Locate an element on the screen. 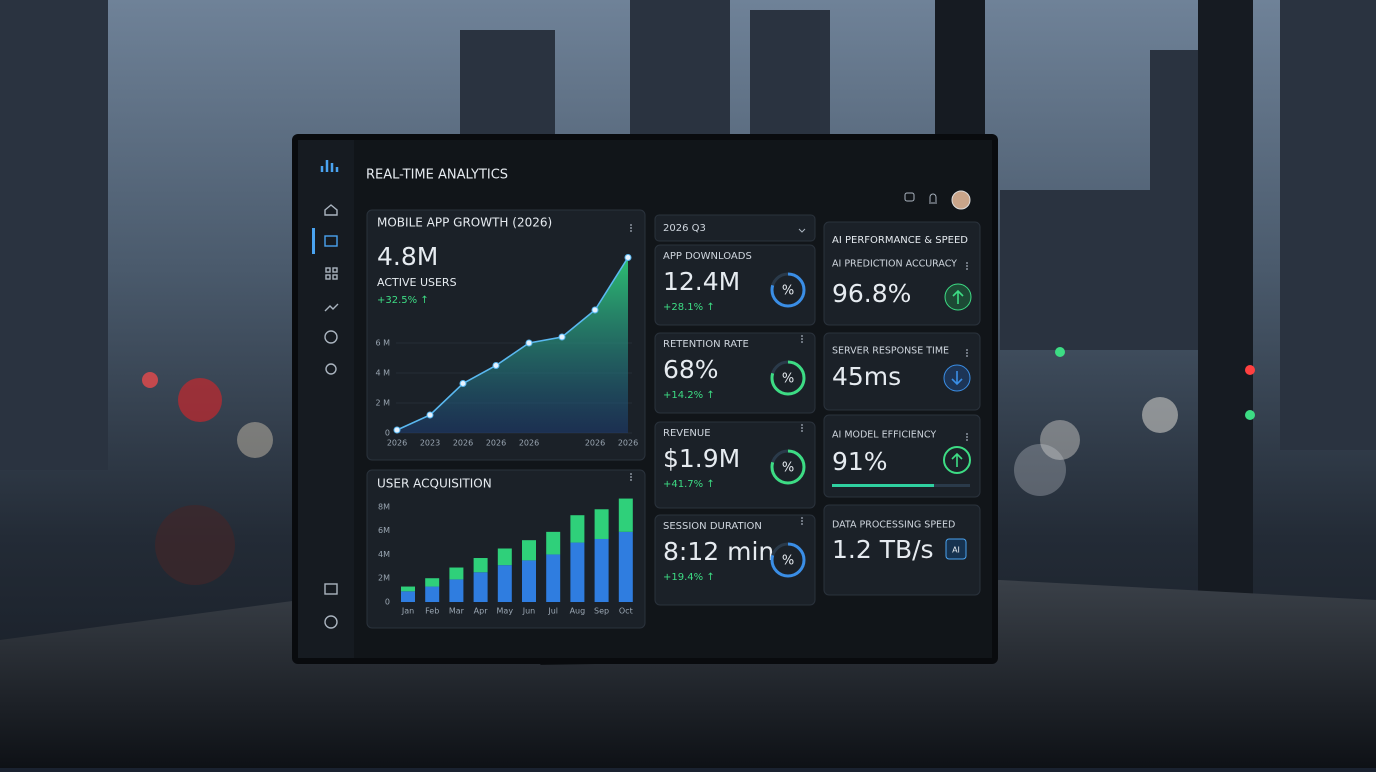 The image size is (1376, 772). top-icons is located at coordinates (937, 200).